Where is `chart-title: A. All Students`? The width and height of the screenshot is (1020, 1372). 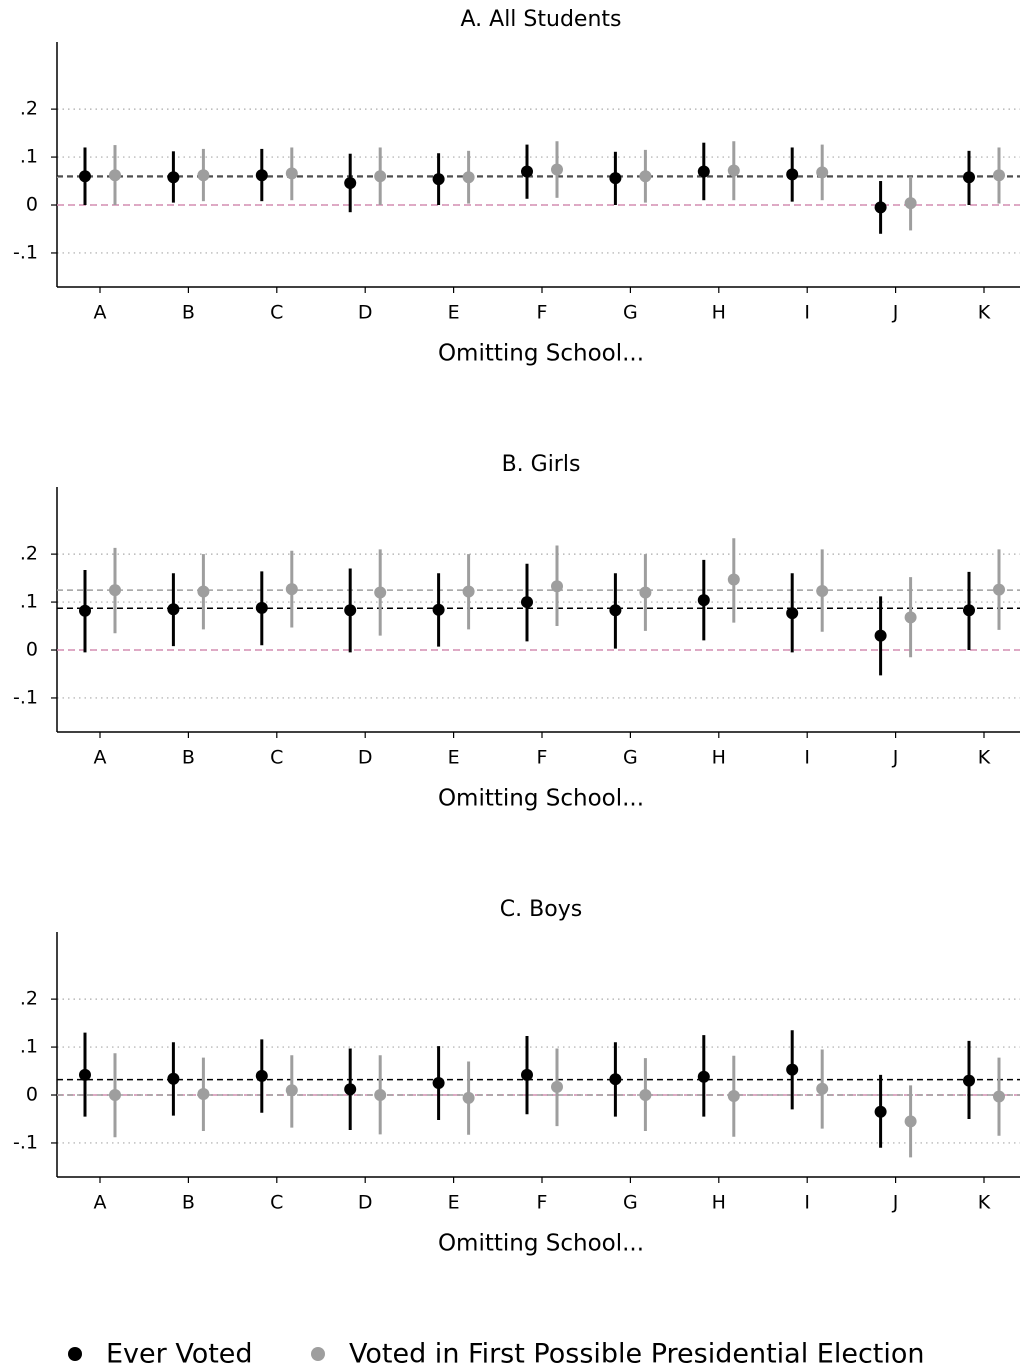
chart-title: A. All Students is located at coordinates (541, 19).